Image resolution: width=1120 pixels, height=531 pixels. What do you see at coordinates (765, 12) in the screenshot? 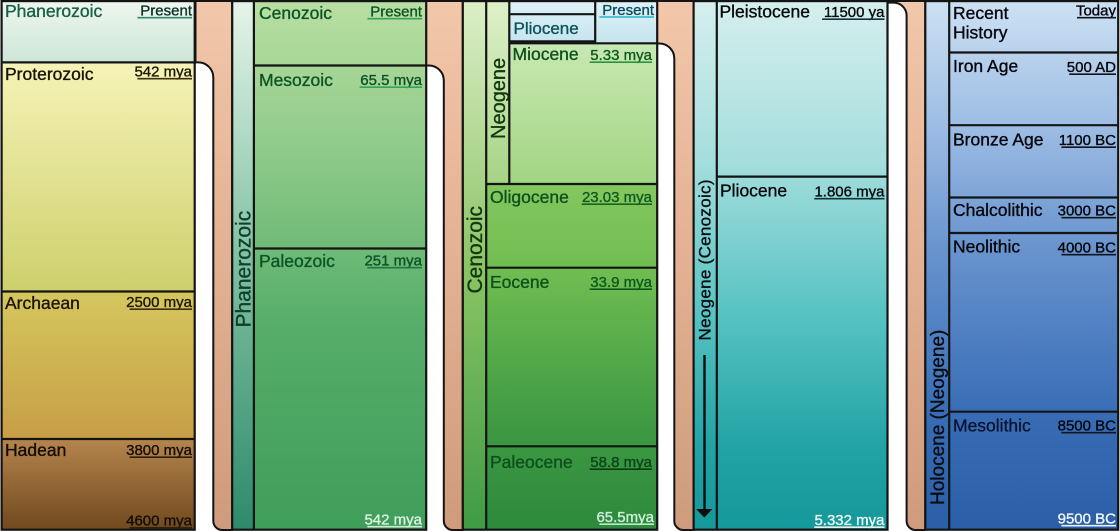
I see `svg-text: Pleistocene` at bounding box center [765, 12].